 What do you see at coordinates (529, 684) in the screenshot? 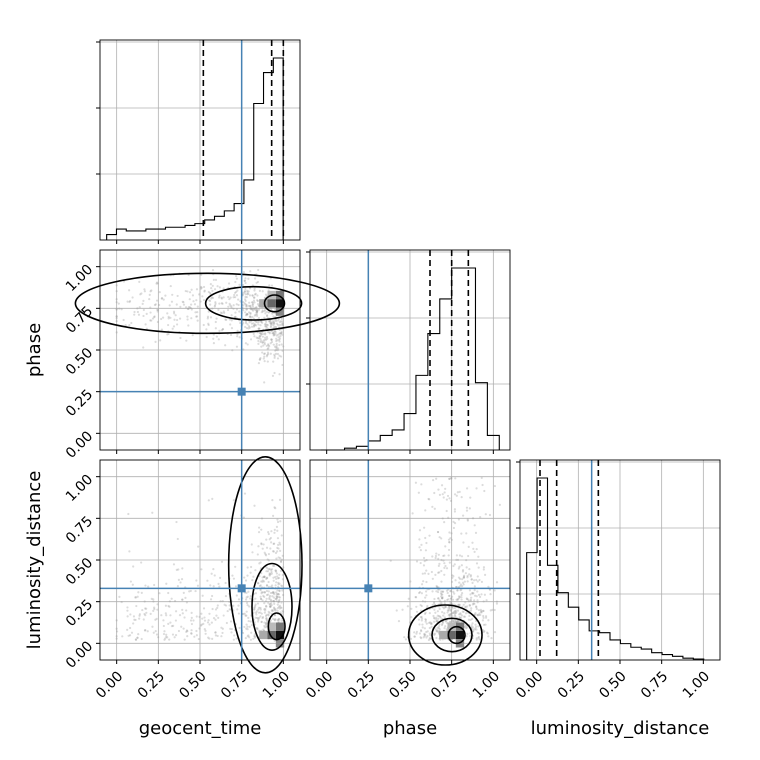
I see `x-tick-label: 0.00` at bounding box center [529, 684].